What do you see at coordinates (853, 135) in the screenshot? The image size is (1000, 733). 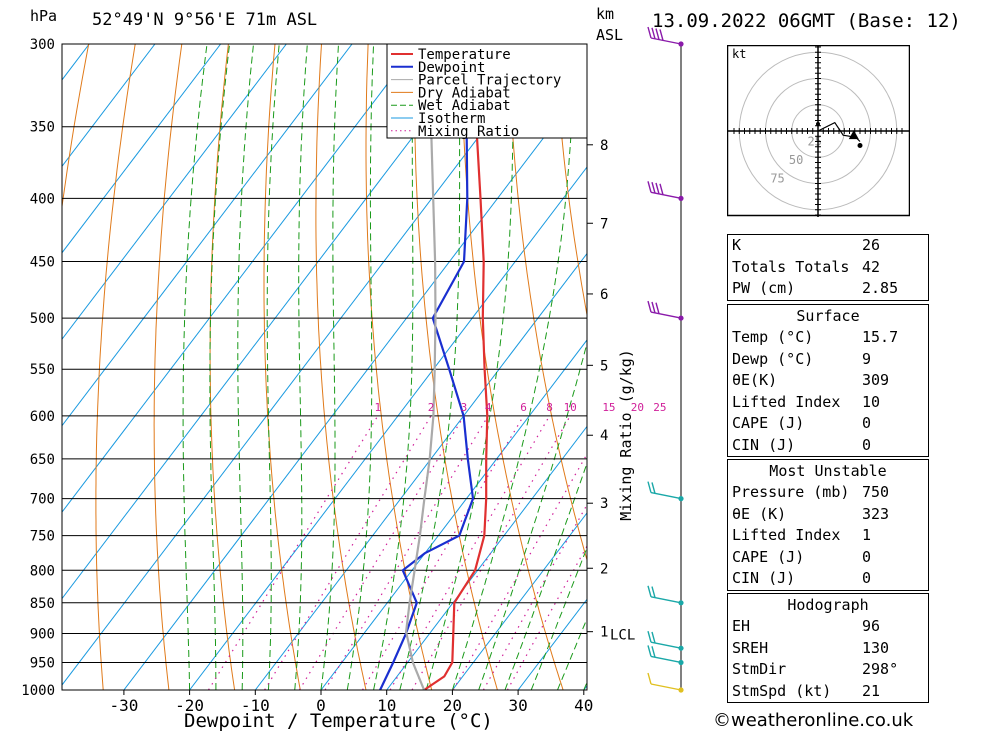 I see `storm-motion-marker` at bounding box center [853, 135].